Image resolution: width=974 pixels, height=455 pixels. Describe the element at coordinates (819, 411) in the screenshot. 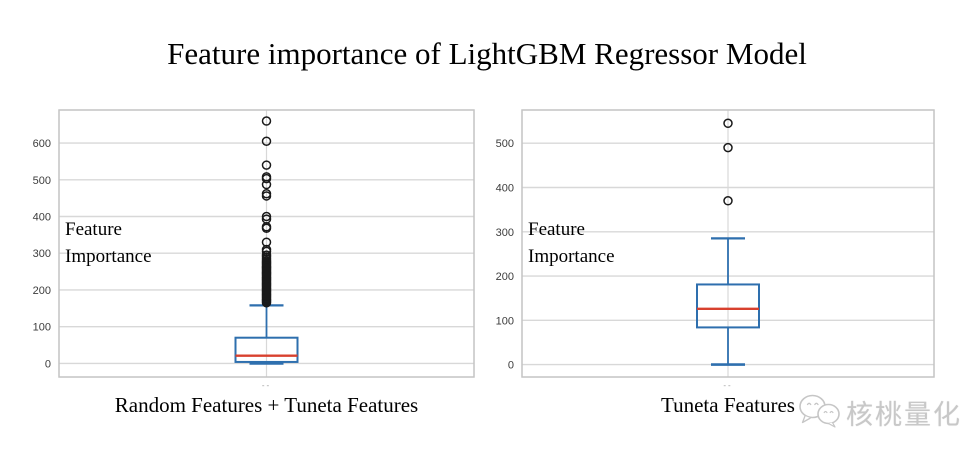

I see `wechat-icon` at that location.